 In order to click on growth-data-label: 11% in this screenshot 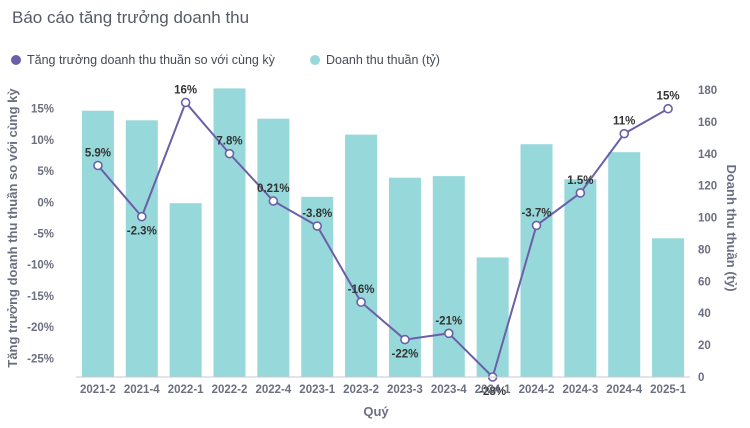, I will do `click(624, 122)`.